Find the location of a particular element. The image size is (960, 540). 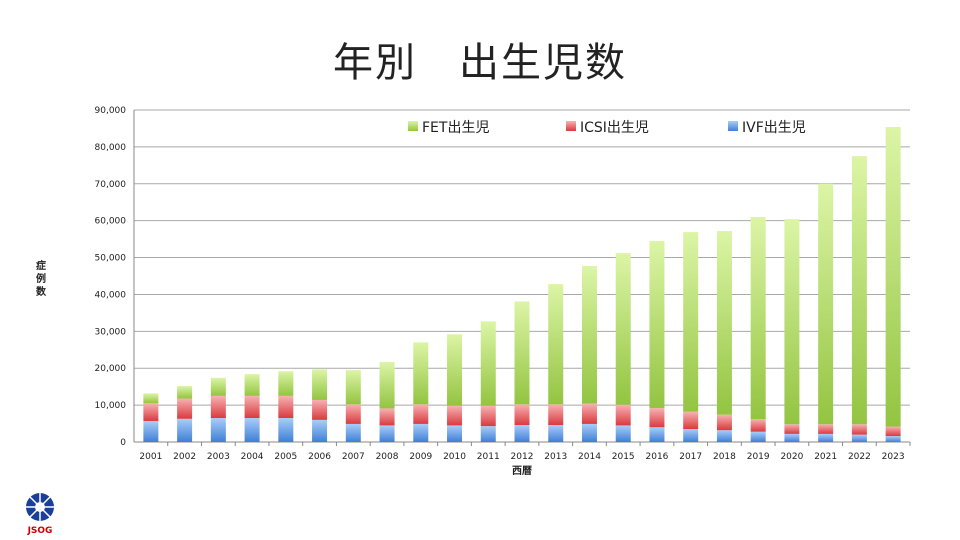

jsog-logo-icon is located at coordinates (40, 507).